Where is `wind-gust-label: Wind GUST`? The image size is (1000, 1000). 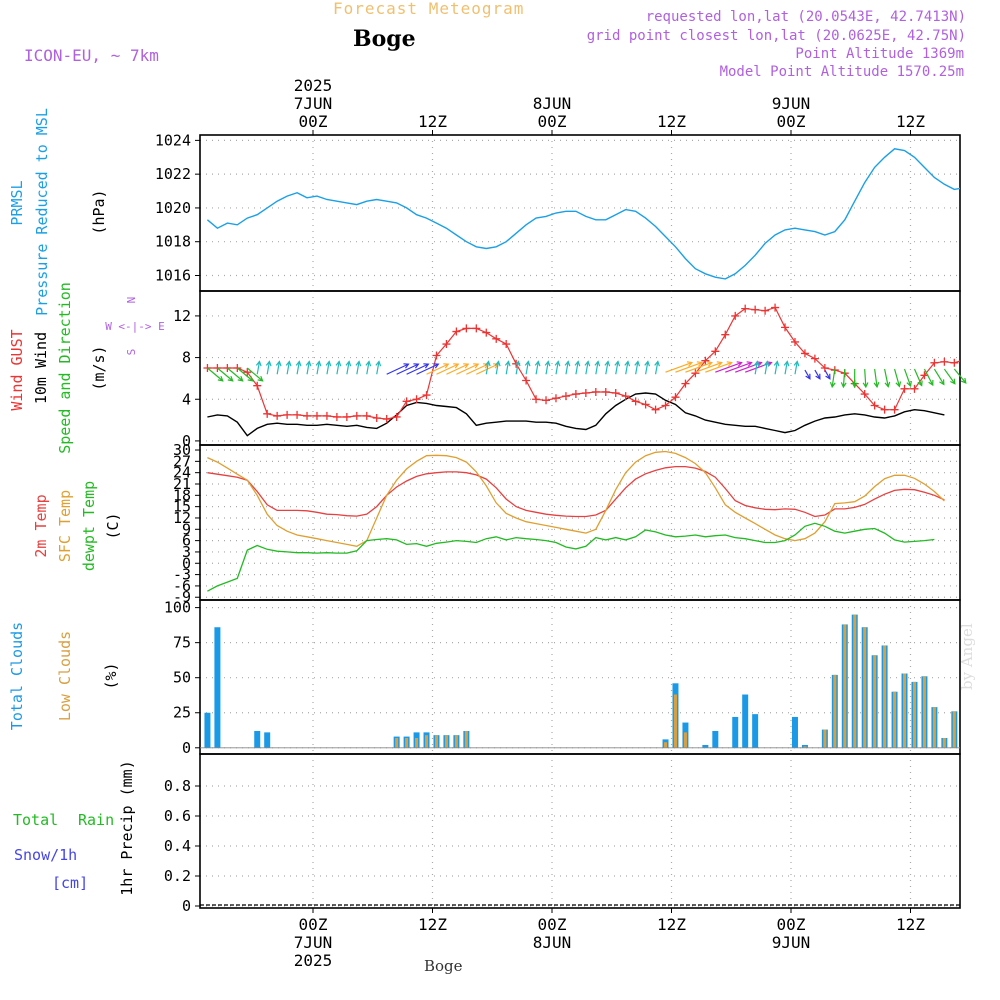
wind-gust-label: Wind GUST is located at coordinates (17, 369).